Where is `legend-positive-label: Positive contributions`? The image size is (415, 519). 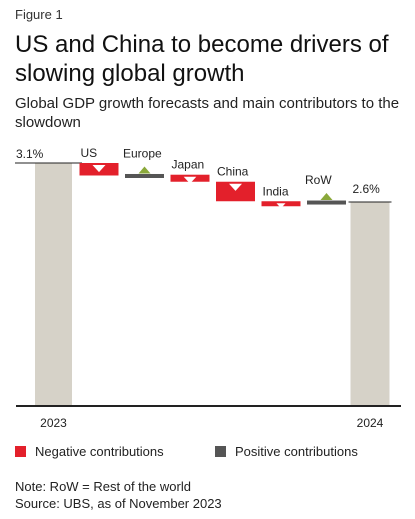 legend-positive-label: Positive contributions is located at coordinates (296, 451).